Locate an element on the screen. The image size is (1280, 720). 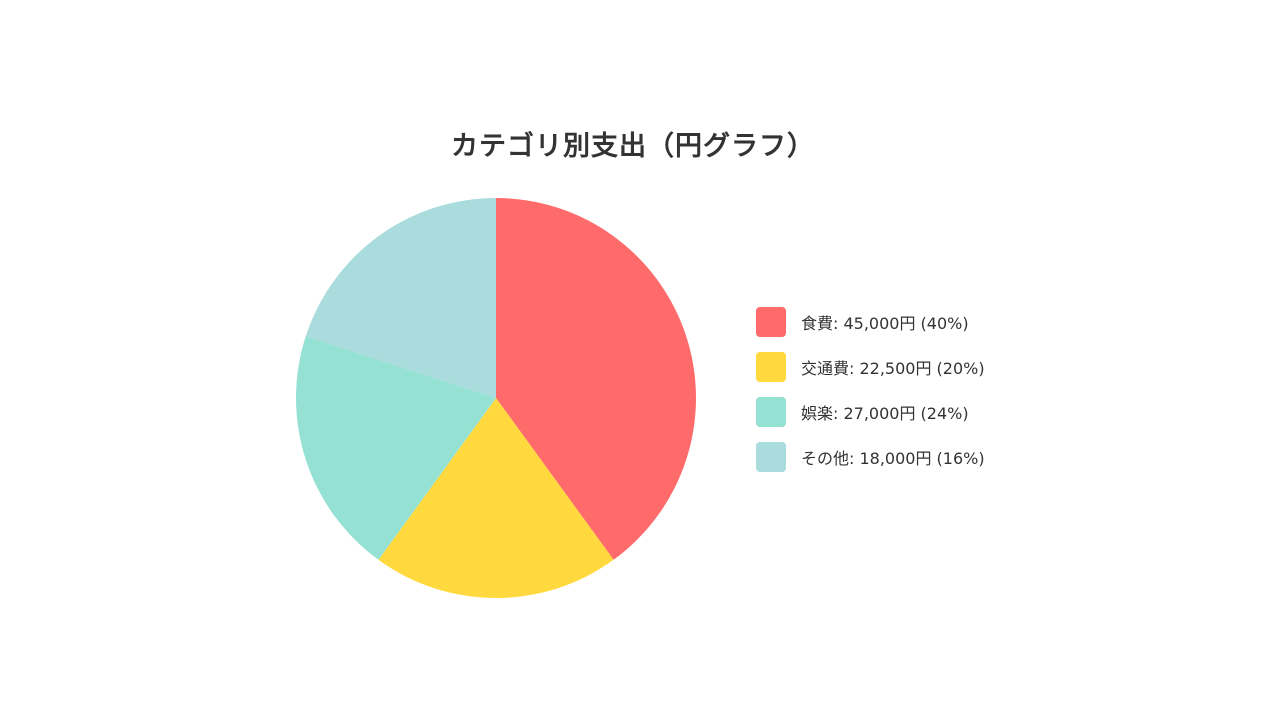
legend-item-4: その他: 18,000円 (16%) is located at coordinates (870, 457).